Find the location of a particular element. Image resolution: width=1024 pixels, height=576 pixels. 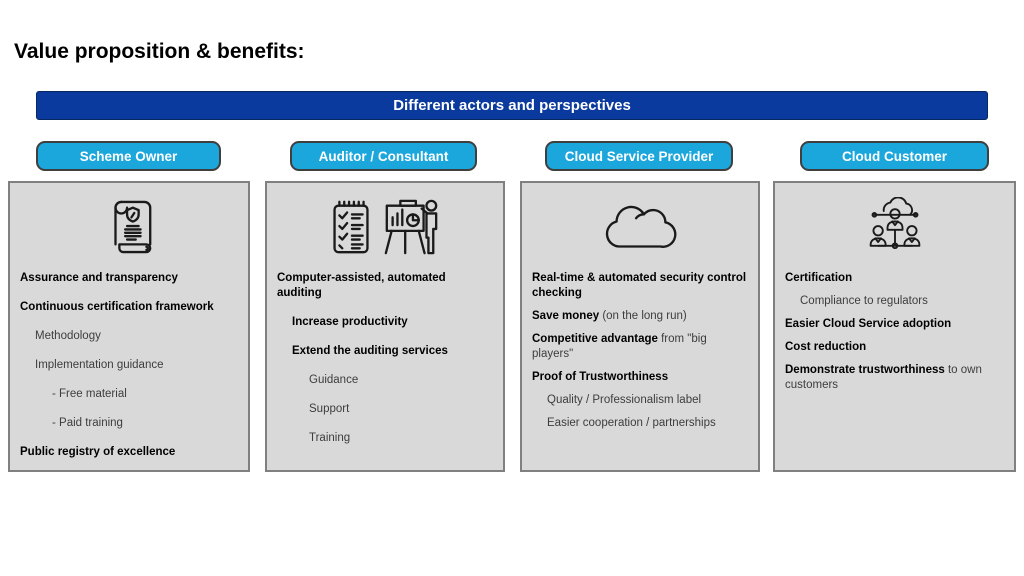

banner-label: Different actors and perspectives is located at coordinates (512, 105).